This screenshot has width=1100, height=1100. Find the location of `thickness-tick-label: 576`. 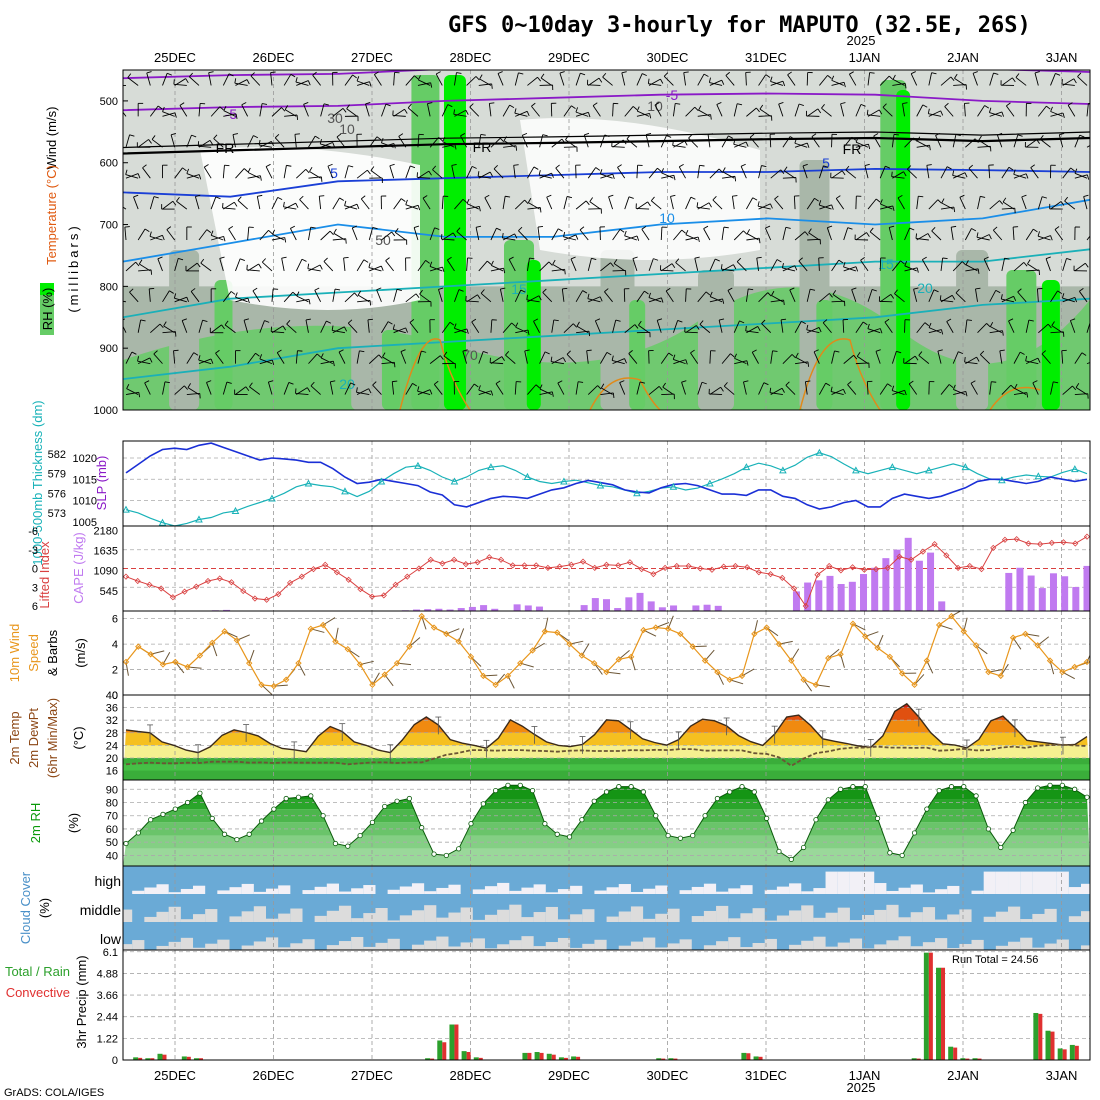

thickness-tick-label: 576 is located at coordinates (57, 494).